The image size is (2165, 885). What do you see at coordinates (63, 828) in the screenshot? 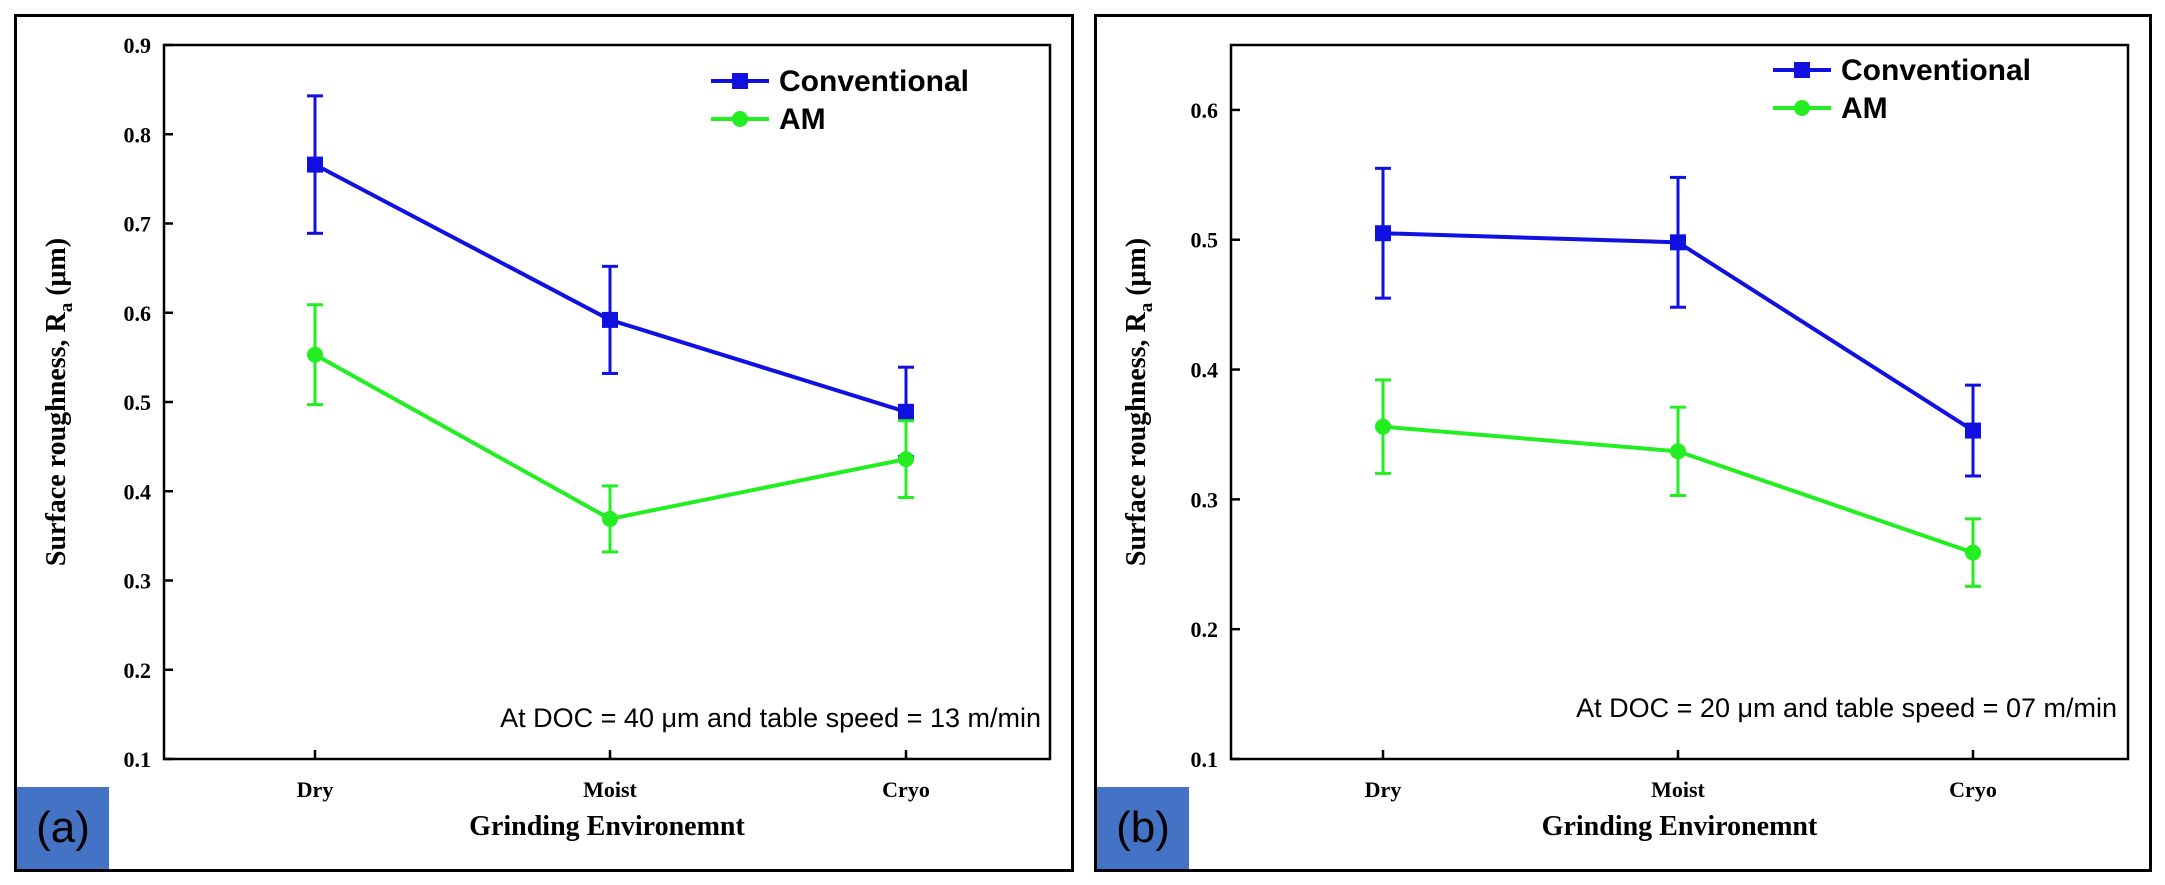
I see `panel-label-a: (a)` at bounding box center [63, 828].